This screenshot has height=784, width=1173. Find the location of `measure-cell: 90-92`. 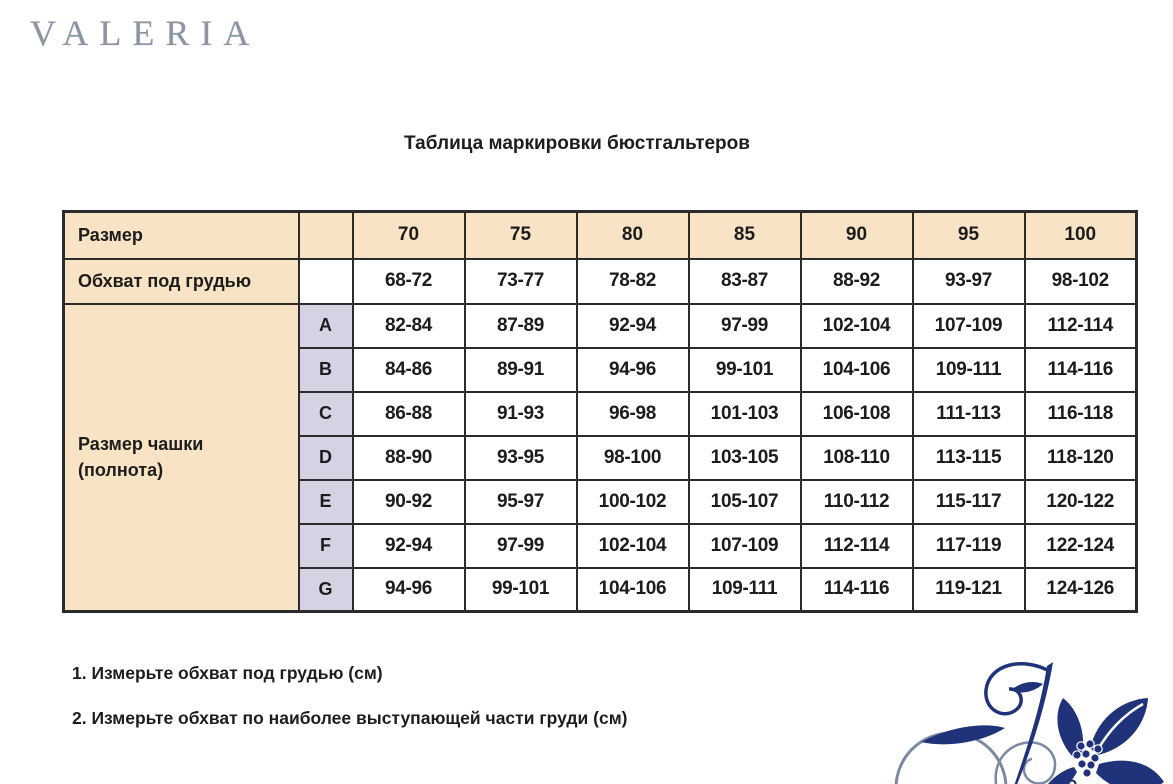

measure-cell: 90-92 is located at coordinates (408, 501).